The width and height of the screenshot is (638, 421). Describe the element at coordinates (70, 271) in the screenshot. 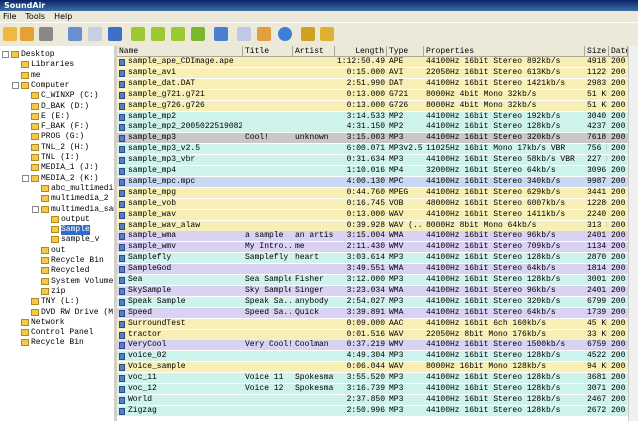

I see `tree-item: Recycled` at that location.